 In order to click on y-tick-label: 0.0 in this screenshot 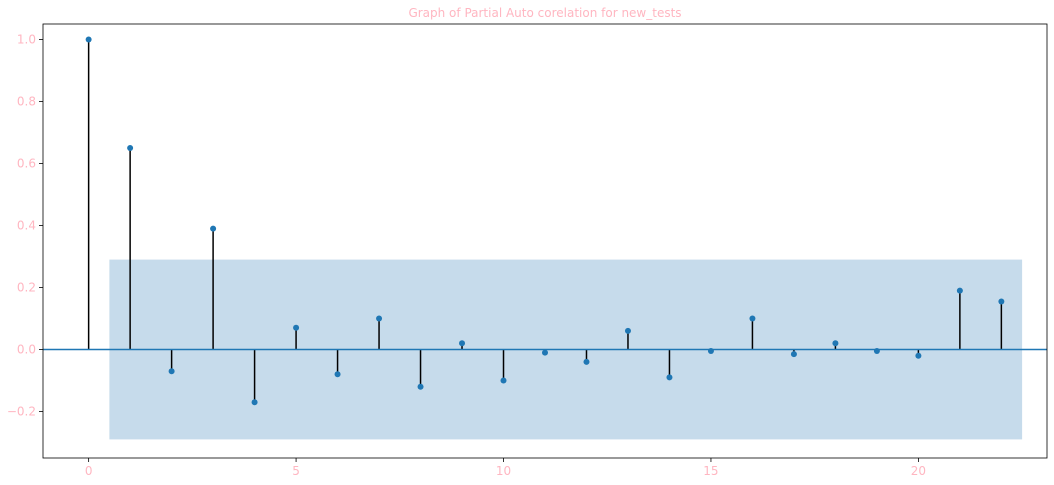, I will do `click(26, 350)`.